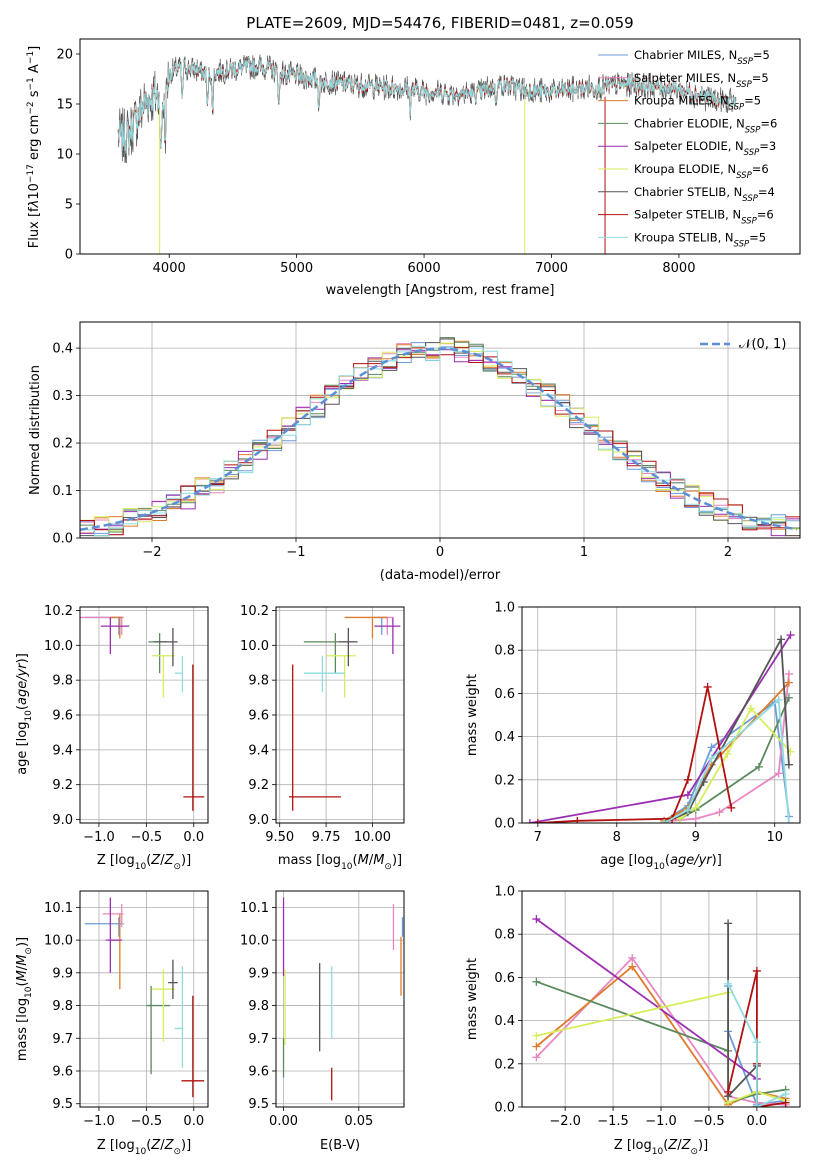 This screenshot has width=819, height=1170. Describe the element at coordinates (29, 951) in the screenshot. I see `y-axis-label-part: ⊙` at that location.